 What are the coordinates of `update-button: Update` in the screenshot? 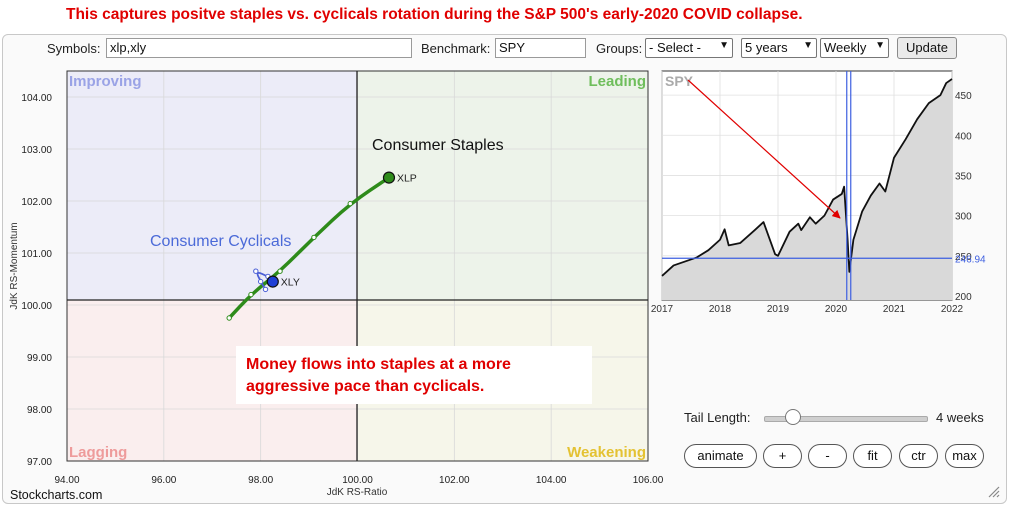 It's located at (927, 48).